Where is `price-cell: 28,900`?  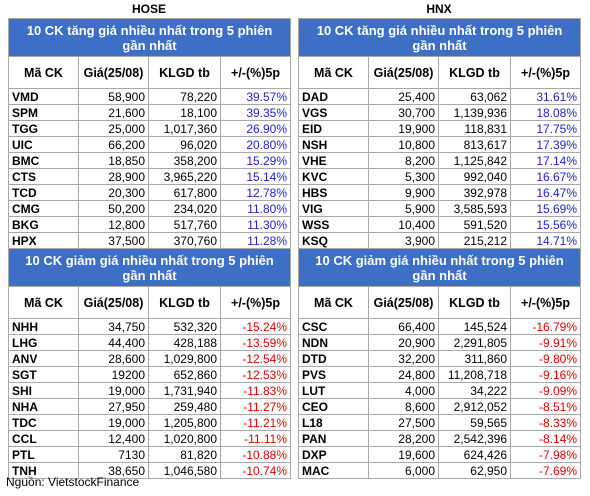 price-cell: 28,900 is located at coordinates (113, 176).